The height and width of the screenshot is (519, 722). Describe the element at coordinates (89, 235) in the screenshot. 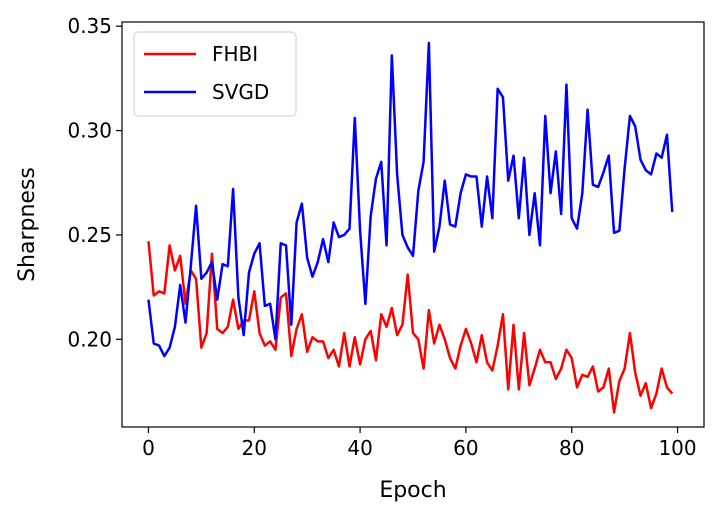

I see `y-tick-label: 0.25` at that location.